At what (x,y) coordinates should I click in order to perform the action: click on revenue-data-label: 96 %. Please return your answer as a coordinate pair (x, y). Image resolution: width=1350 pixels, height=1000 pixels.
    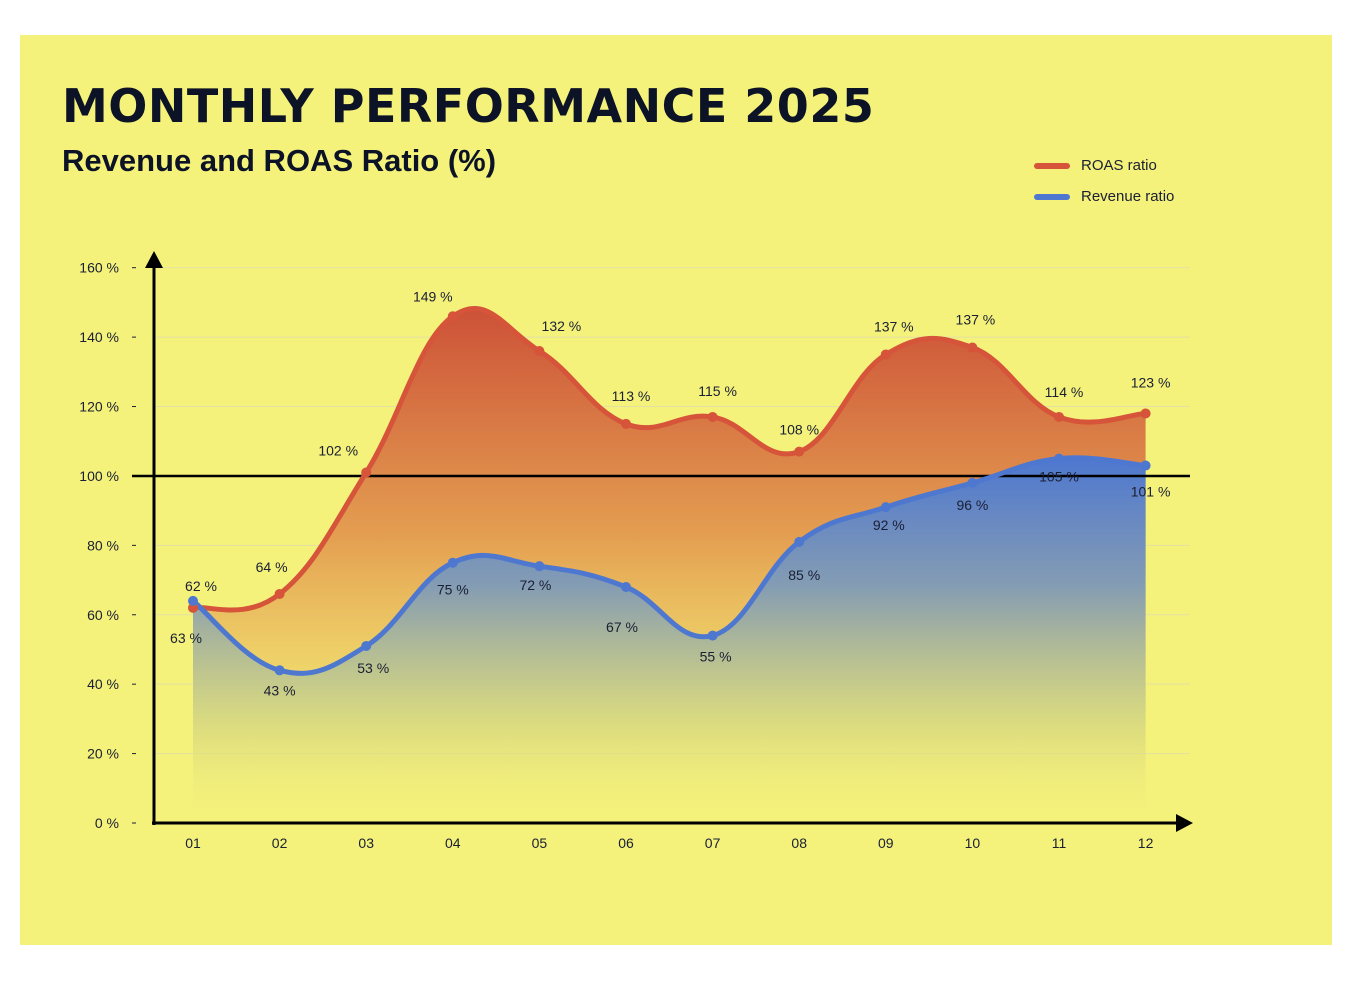
    Looking at the image, I should click on (972, 505).